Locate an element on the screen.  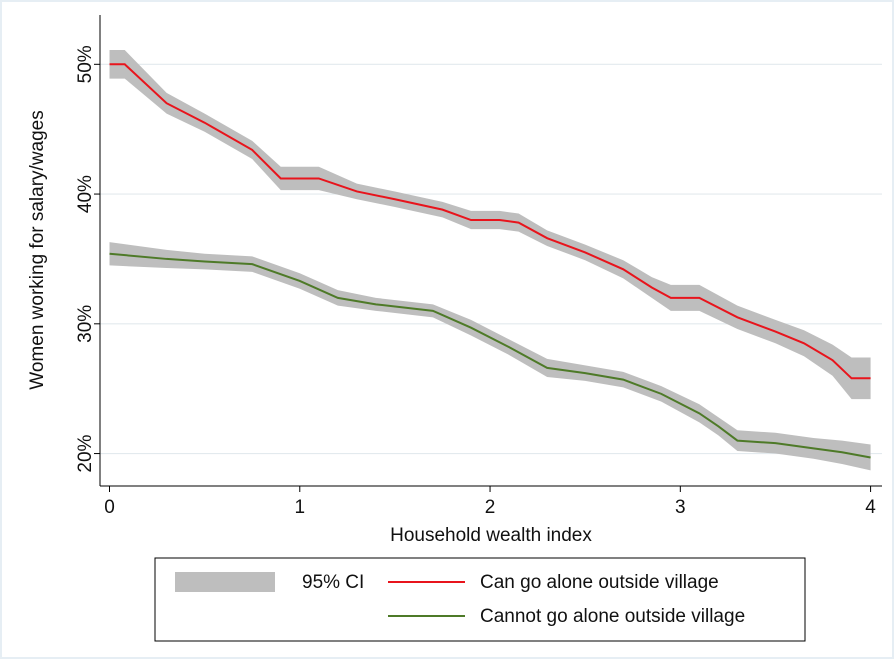
x-tick-label: 4 is located at coordinates (870, 507).